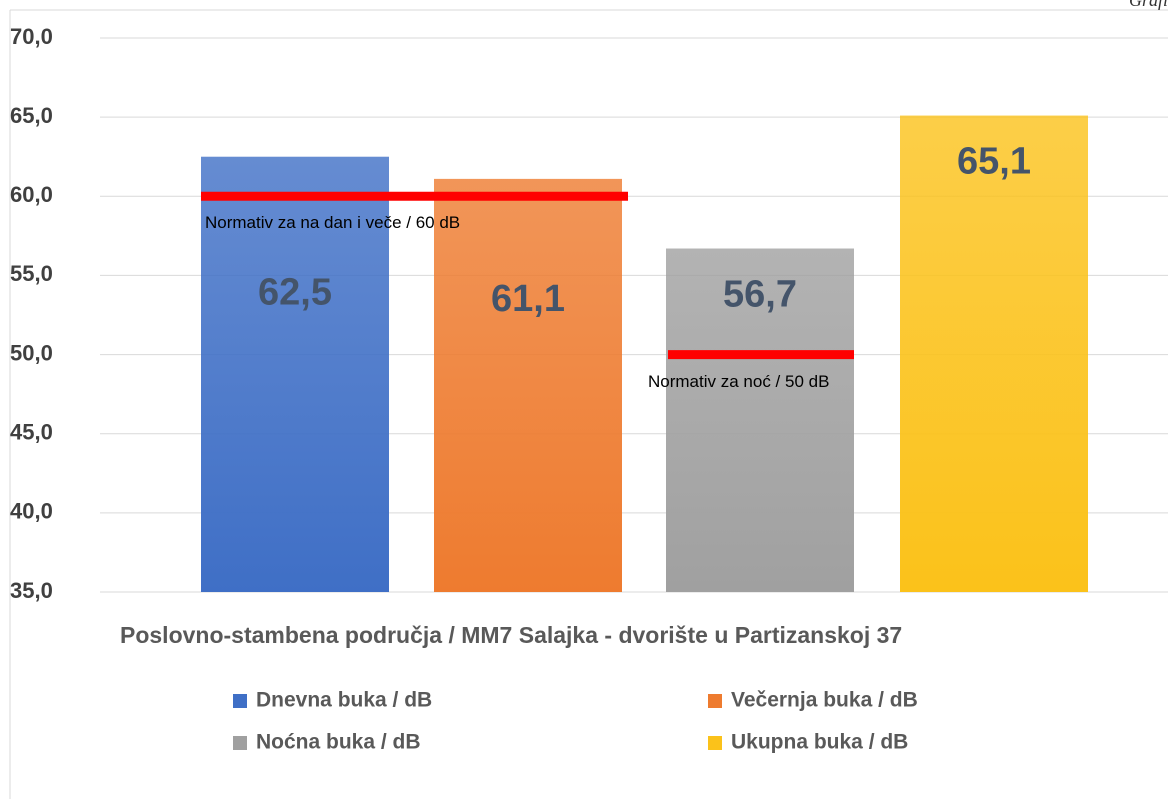 This screenshot has height=799, width=1168. What do you see at coordinates (824, 700) in the screenshot?
I see `legend-label: Večernja buka / dB` at bounding box center [824, 700].